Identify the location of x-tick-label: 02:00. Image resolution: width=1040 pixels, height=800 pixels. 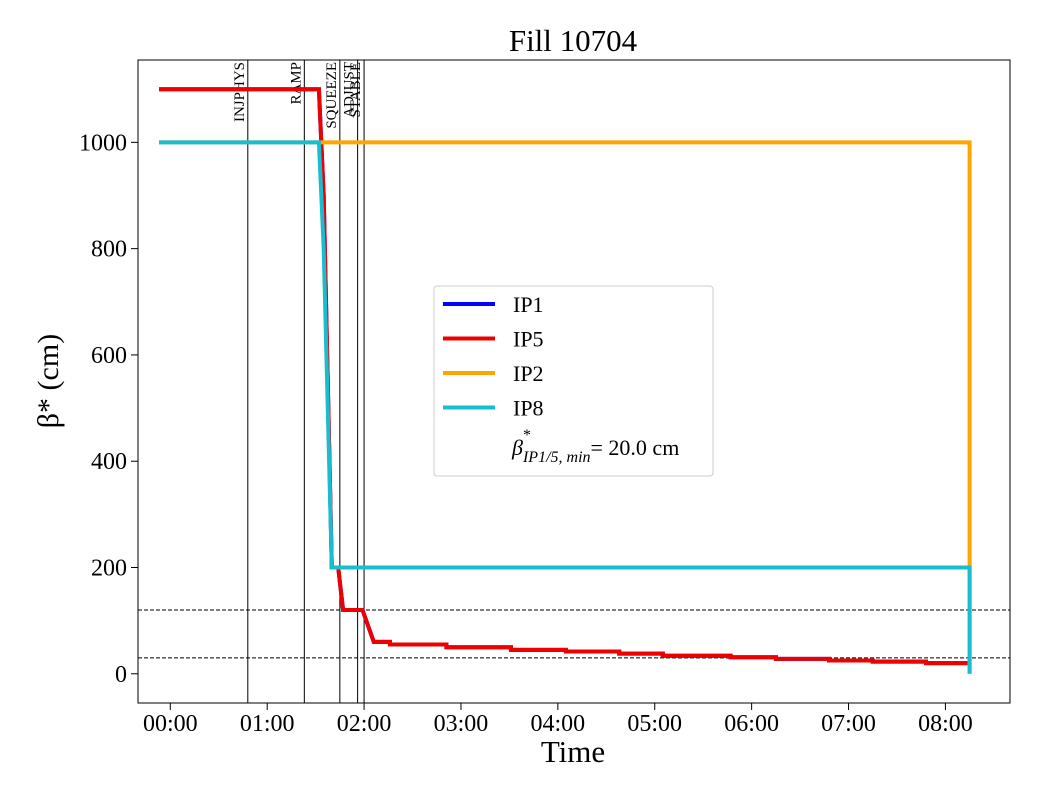
(364, 724).